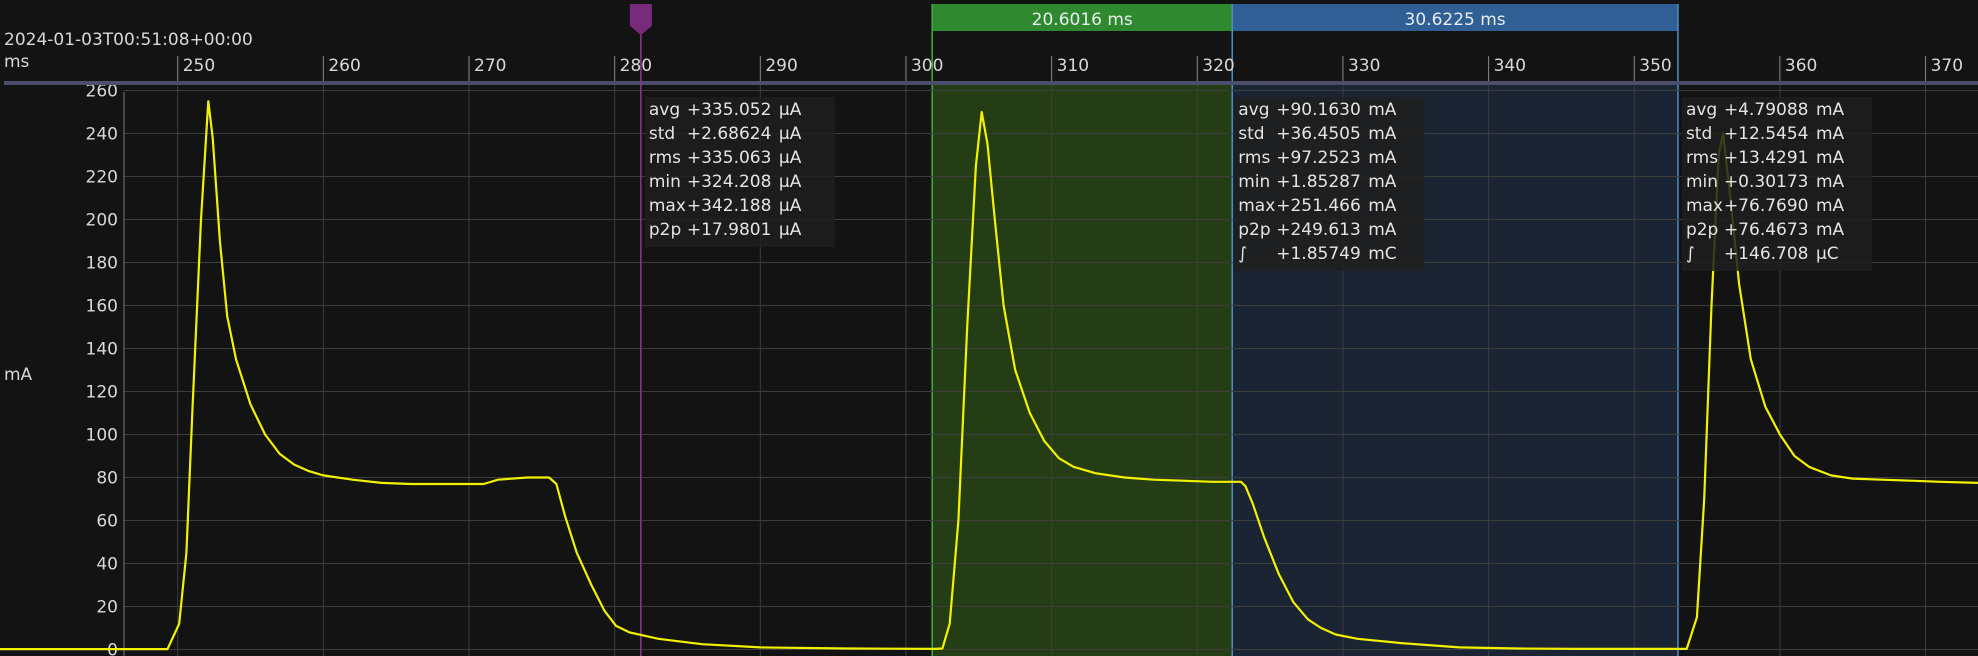  What do you see at coordinates (102, 436) in the screenshot?
I see `y-tick-label: 100` at bounding box center [102, 436].